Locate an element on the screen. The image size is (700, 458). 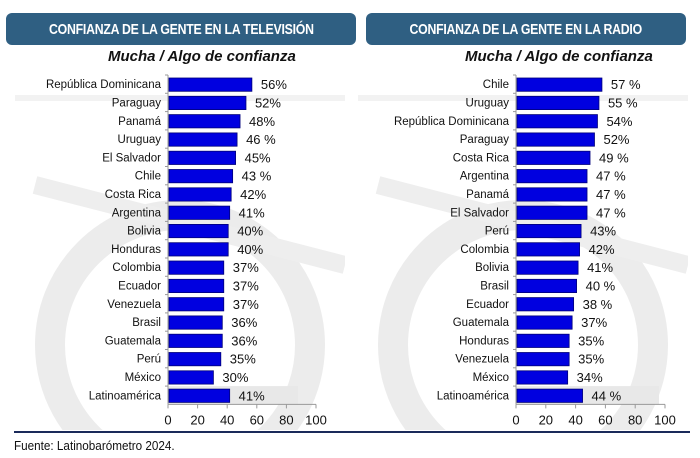
category-label: Ecuador is located at coordinates (139, 286).